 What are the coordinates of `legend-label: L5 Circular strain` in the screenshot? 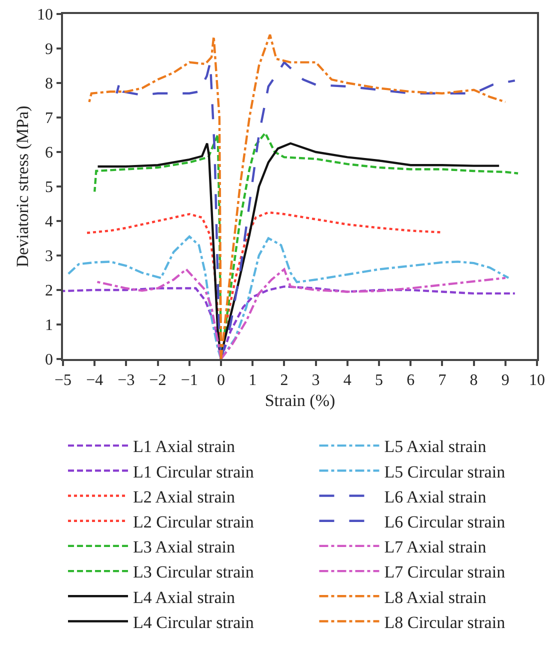 It's located at (445, 472).